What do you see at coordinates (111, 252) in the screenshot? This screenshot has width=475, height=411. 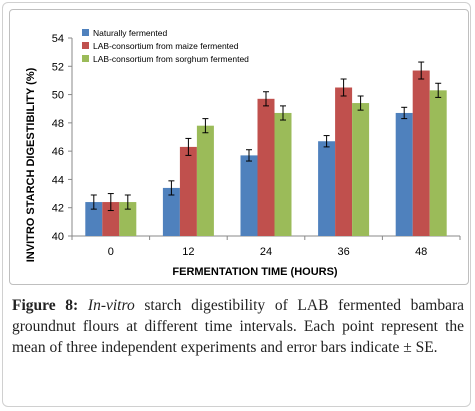 I see `x-tick-label: 0` at bounding box center [111, 252].